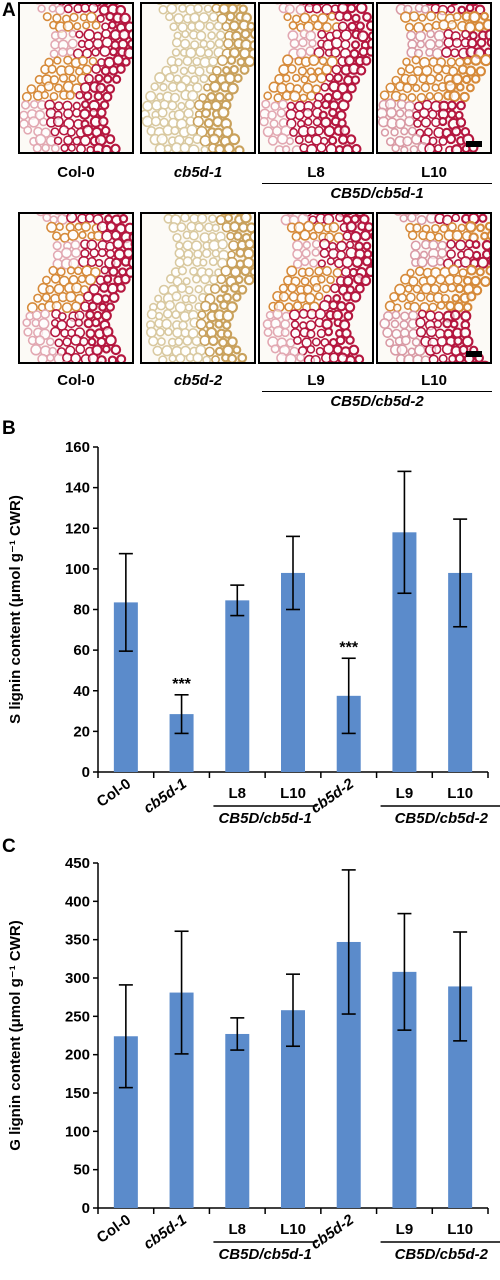  What do you see at coordinates (77, 940) in the screenshot?
I see `y-tick-label: 350` at bounding box center [77, 940].